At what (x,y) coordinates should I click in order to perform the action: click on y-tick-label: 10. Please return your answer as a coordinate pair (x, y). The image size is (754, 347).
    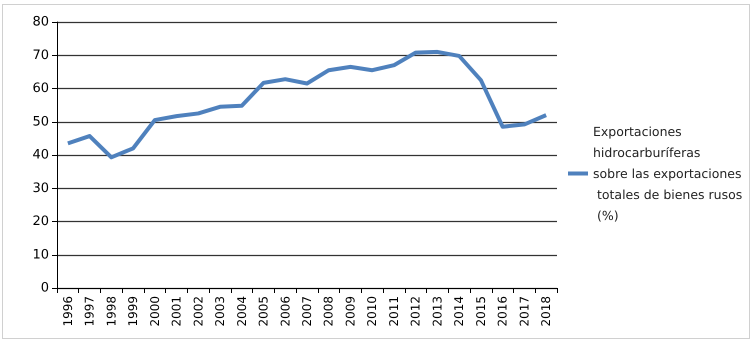
    Looking at the image, I should click on (40, 254).